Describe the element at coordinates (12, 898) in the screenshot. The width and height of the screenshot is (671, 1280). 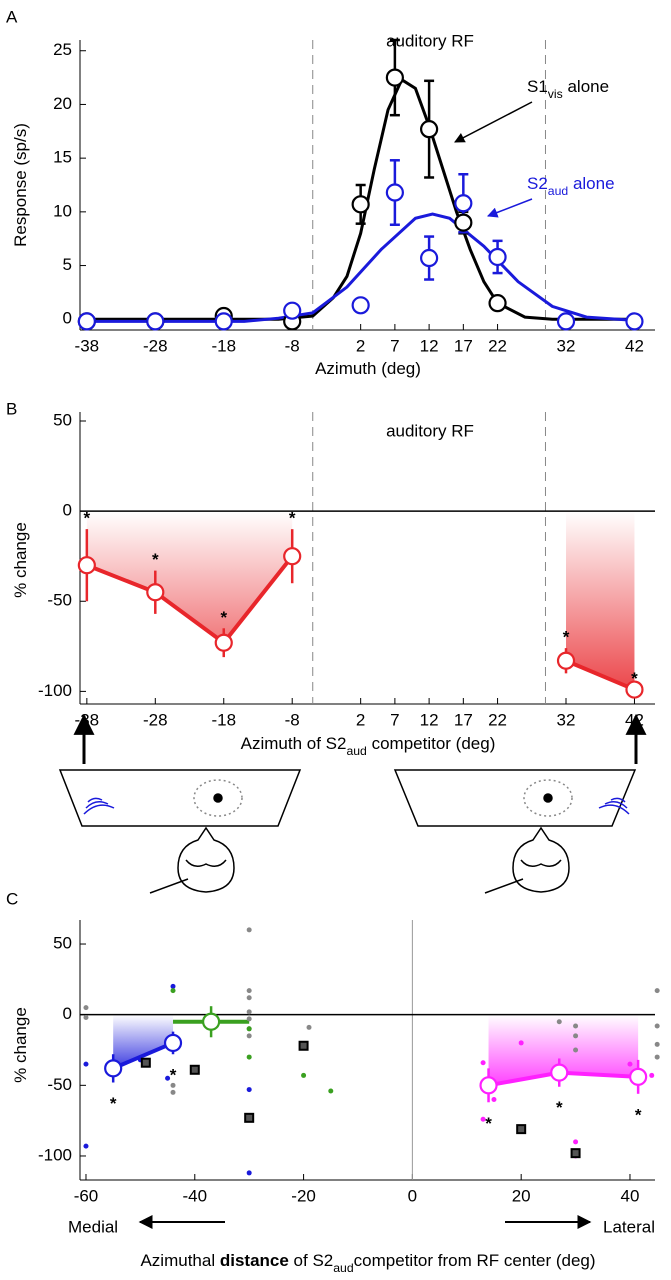
I see `panel-label: C` at that location.